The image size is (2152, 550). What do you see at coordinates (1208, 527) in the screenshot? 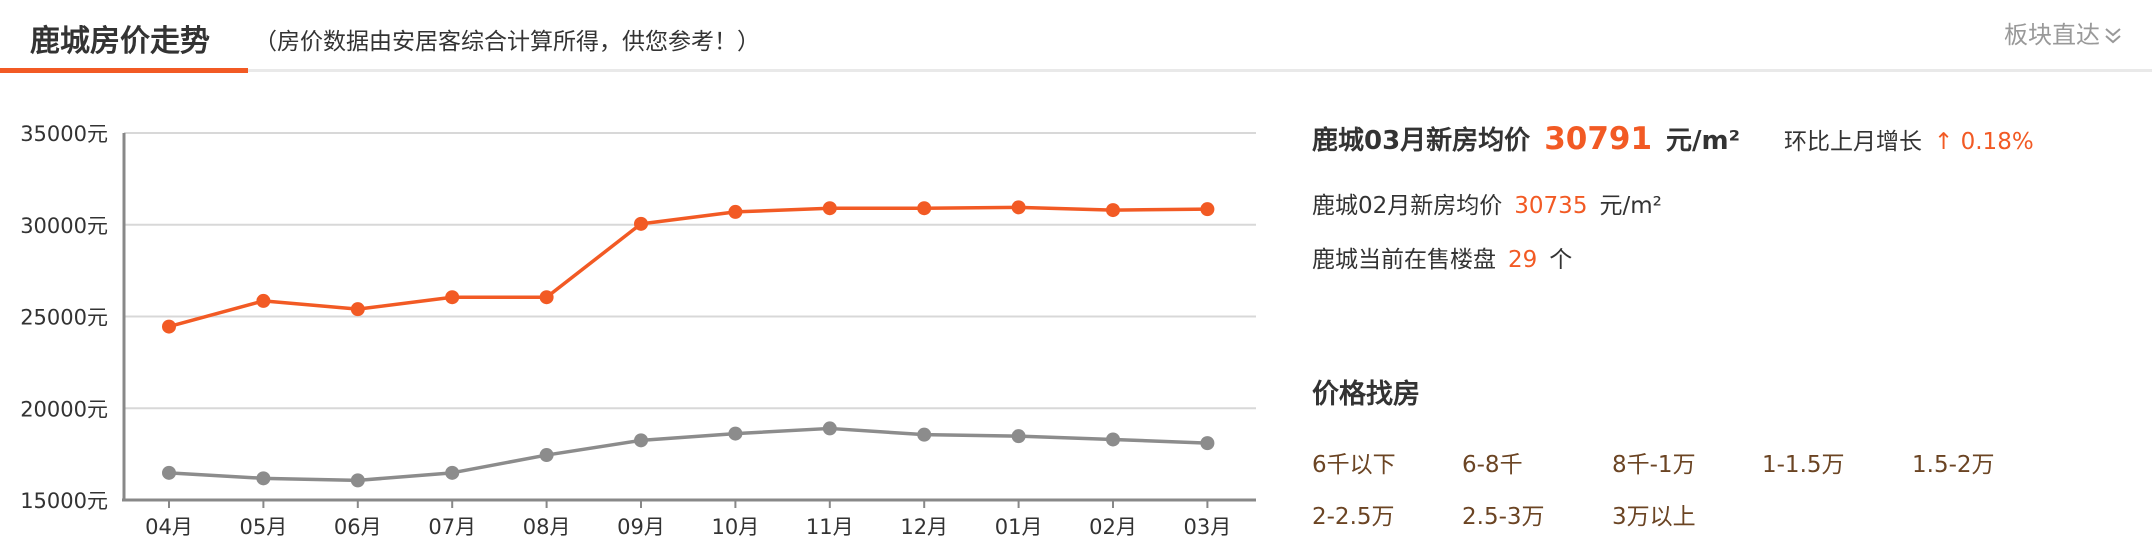
I see `x-tick-label: 03月` at bounding box center [1208, 527].